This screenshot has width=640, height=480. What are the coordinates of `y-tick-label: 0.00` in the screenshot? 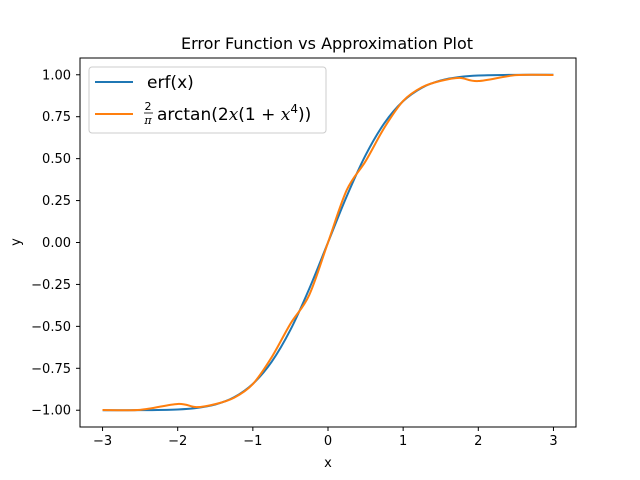 It's located at (56, 243).